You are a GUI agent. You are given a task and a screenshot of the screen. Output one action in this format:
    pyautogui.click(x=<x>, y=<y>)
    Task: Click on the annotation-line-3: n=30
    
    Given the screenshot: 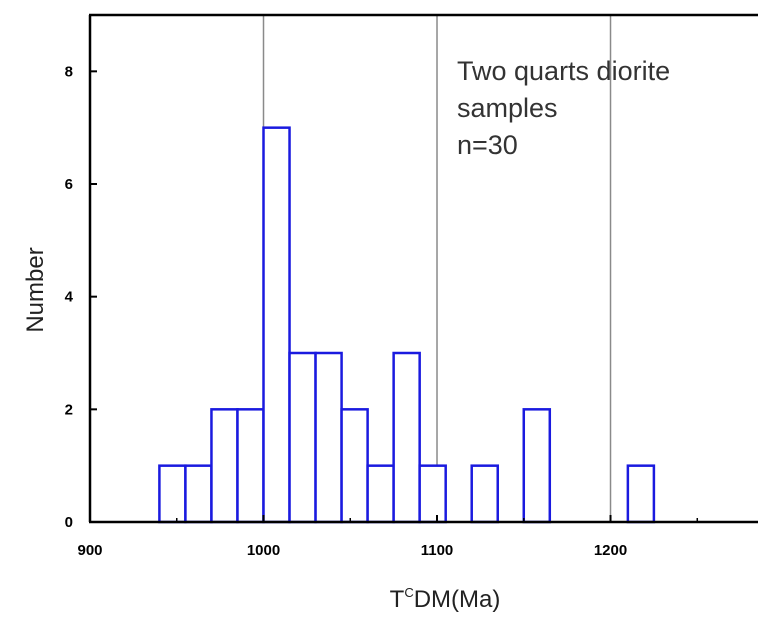 What is the action you would take?
    pyautogui.click(x=487, y=145)
    